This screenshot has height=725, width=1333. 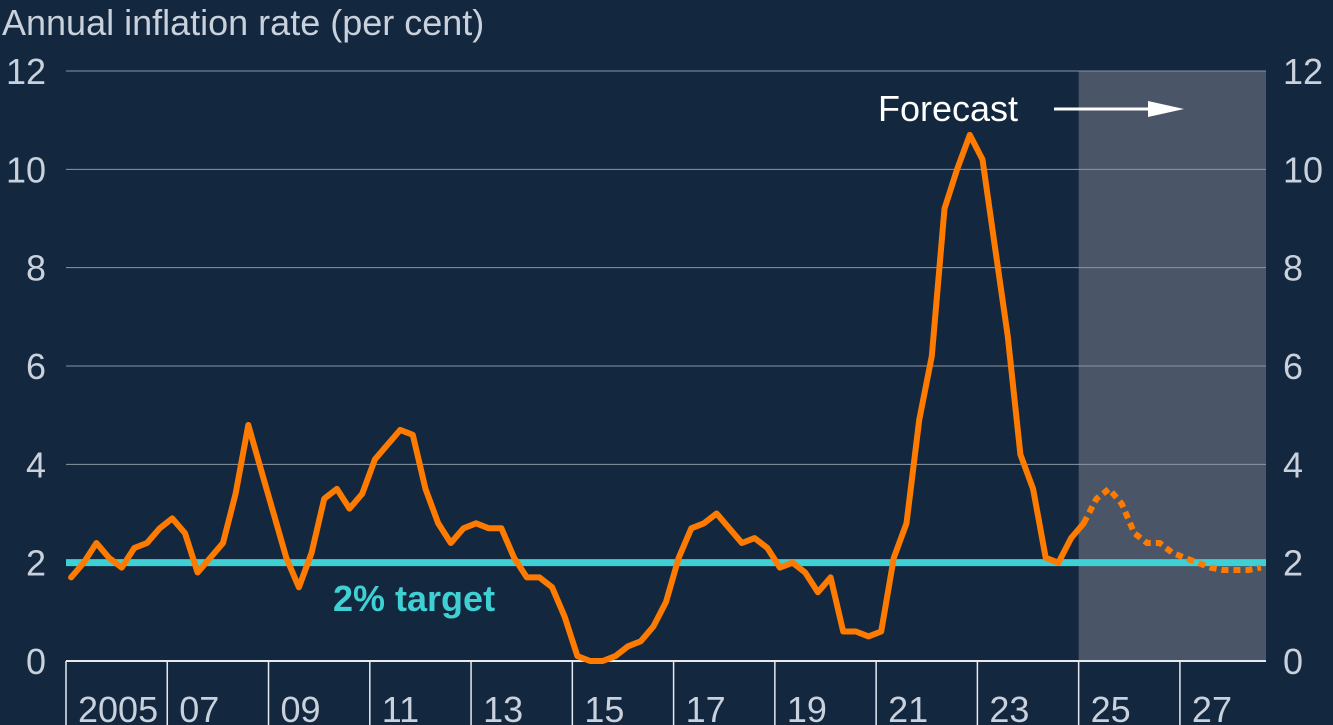 What do you see at coordinates (1293, 366) in the screenshot?
I see `y-tick-label-right: 6` at bounding box center [1293, 366].